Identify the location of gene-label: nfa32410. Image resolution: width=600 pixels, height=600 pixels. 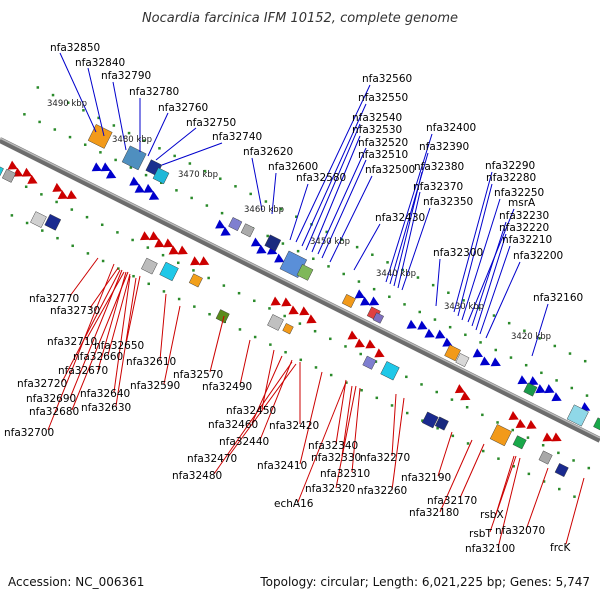
(282, 466).